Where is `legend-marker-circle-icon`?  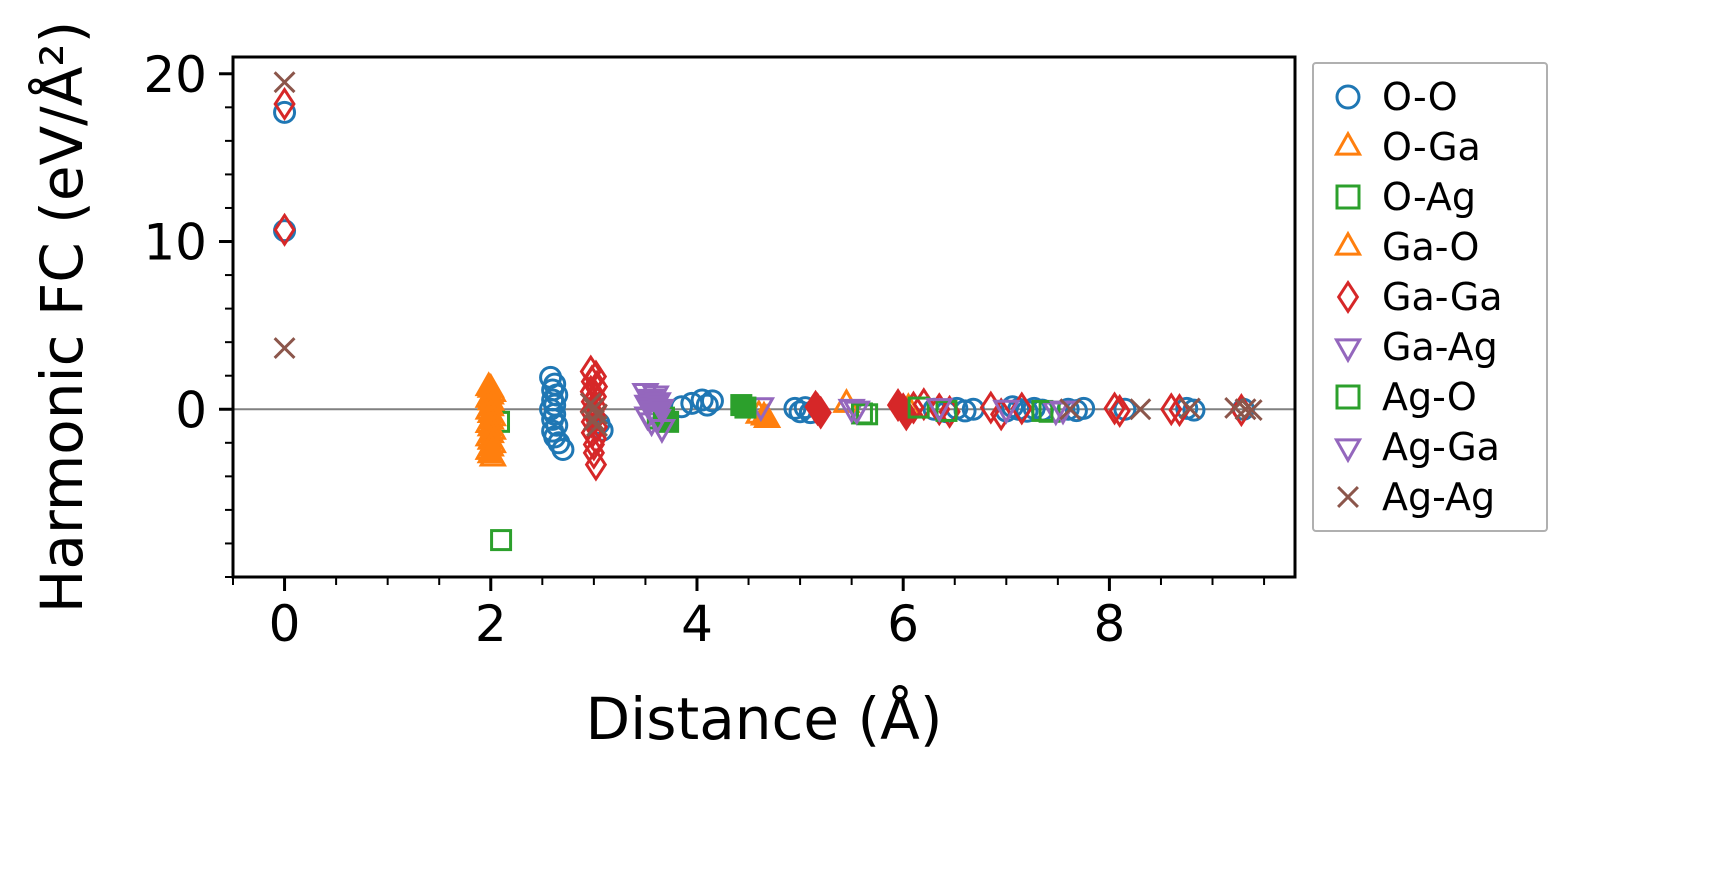 legend-marker-circle-icon is located at coordinates (1348, 97).